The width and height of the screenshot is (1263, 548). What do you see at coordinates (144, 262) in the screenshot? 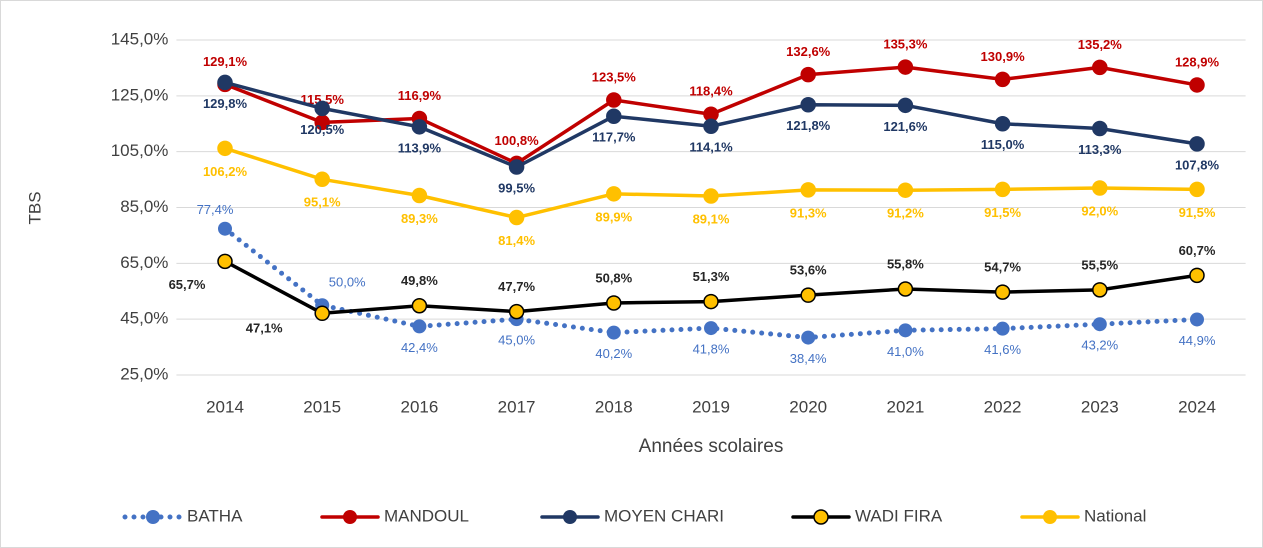
I see `y-tick-label: 65,0%` at bounding box center [144, 262].